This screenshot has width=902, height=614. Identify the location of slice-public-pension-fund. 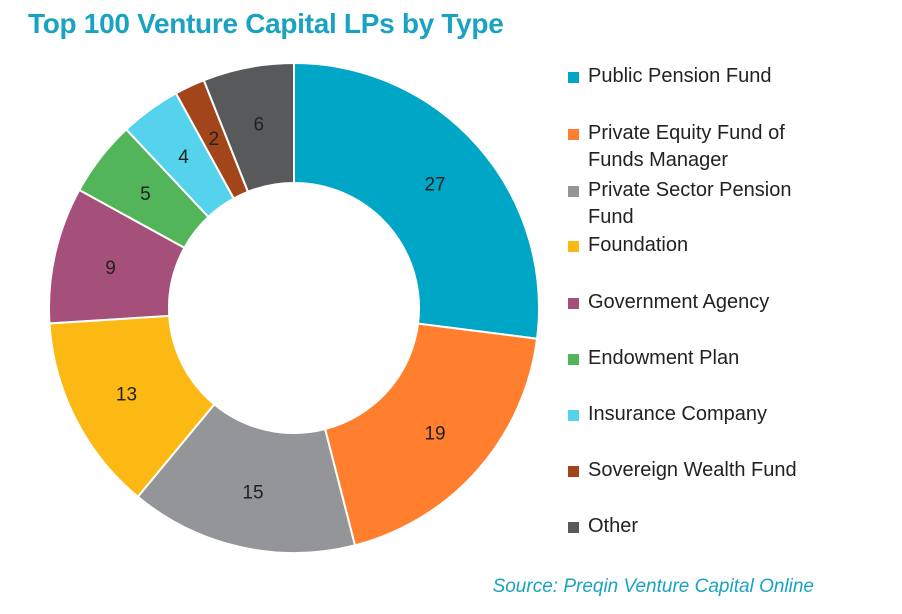
(416, 200).